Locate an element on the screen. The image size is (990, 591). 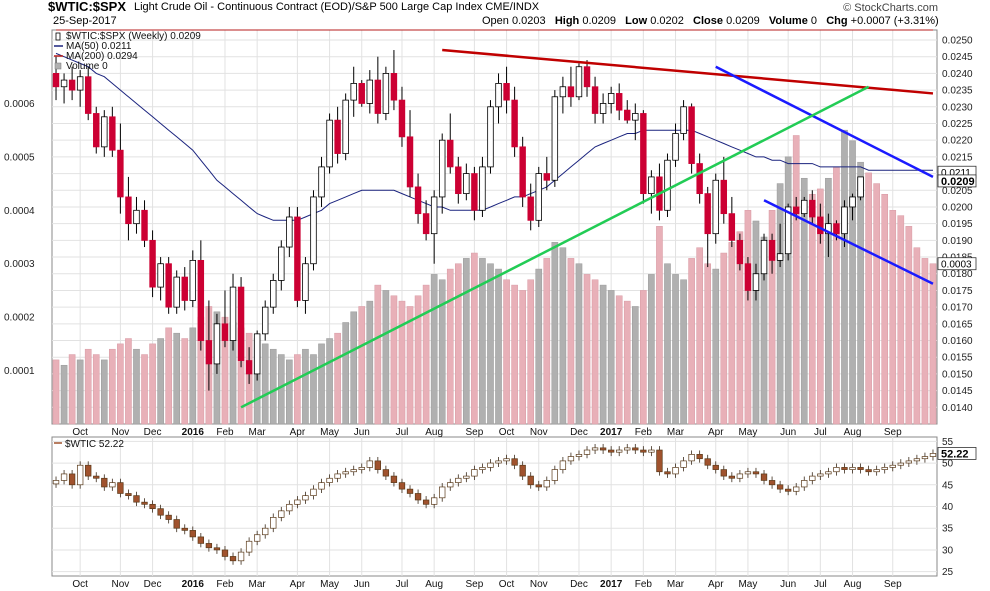
main-x-tick-label: Jul is located at coordinates (820, 432).